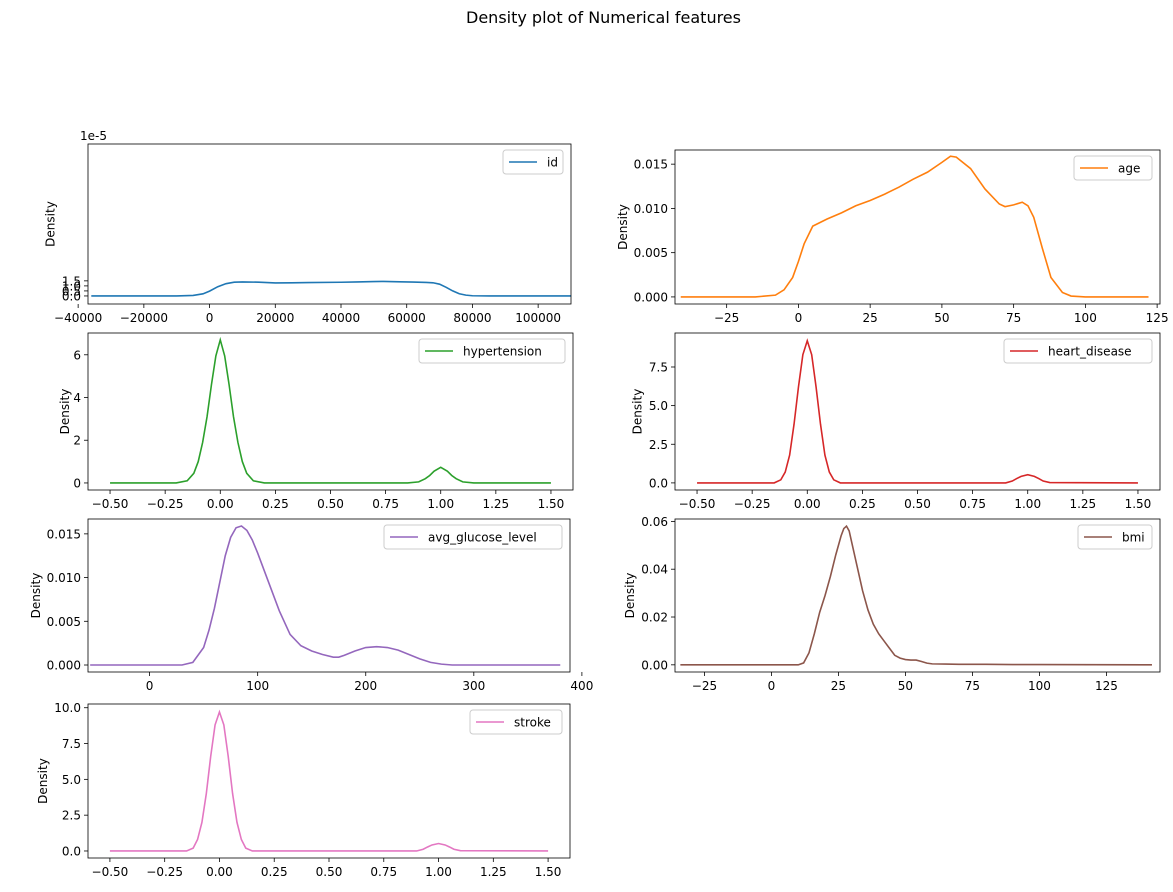 The height and width of the screenshot is (892, 1173). I want to click on x-tick-label: 40000, so click(341, 318).